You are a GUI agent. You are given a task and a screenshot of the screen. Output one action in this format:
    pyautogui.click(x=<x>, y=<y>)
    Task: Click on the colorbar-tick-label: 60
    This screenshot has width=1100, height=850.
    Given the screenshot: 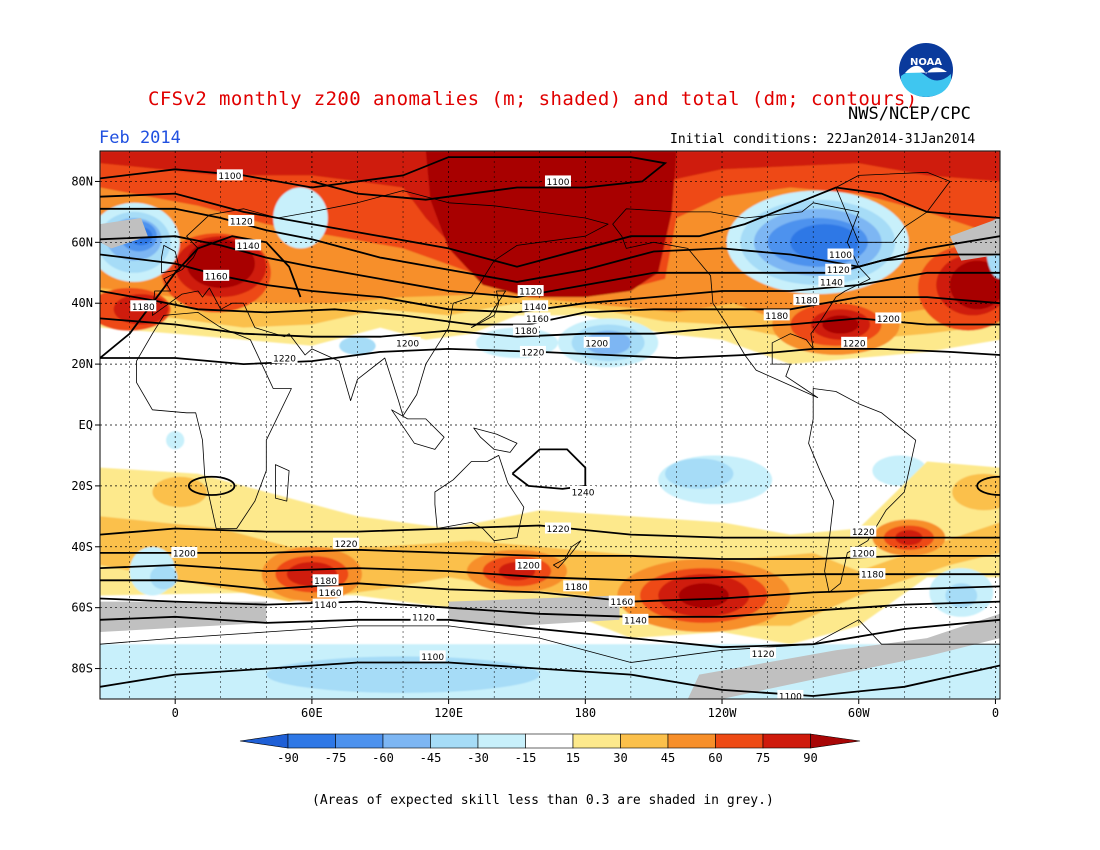 What is the action you would take?
    pyautogui.click(x=715, y=758)
    